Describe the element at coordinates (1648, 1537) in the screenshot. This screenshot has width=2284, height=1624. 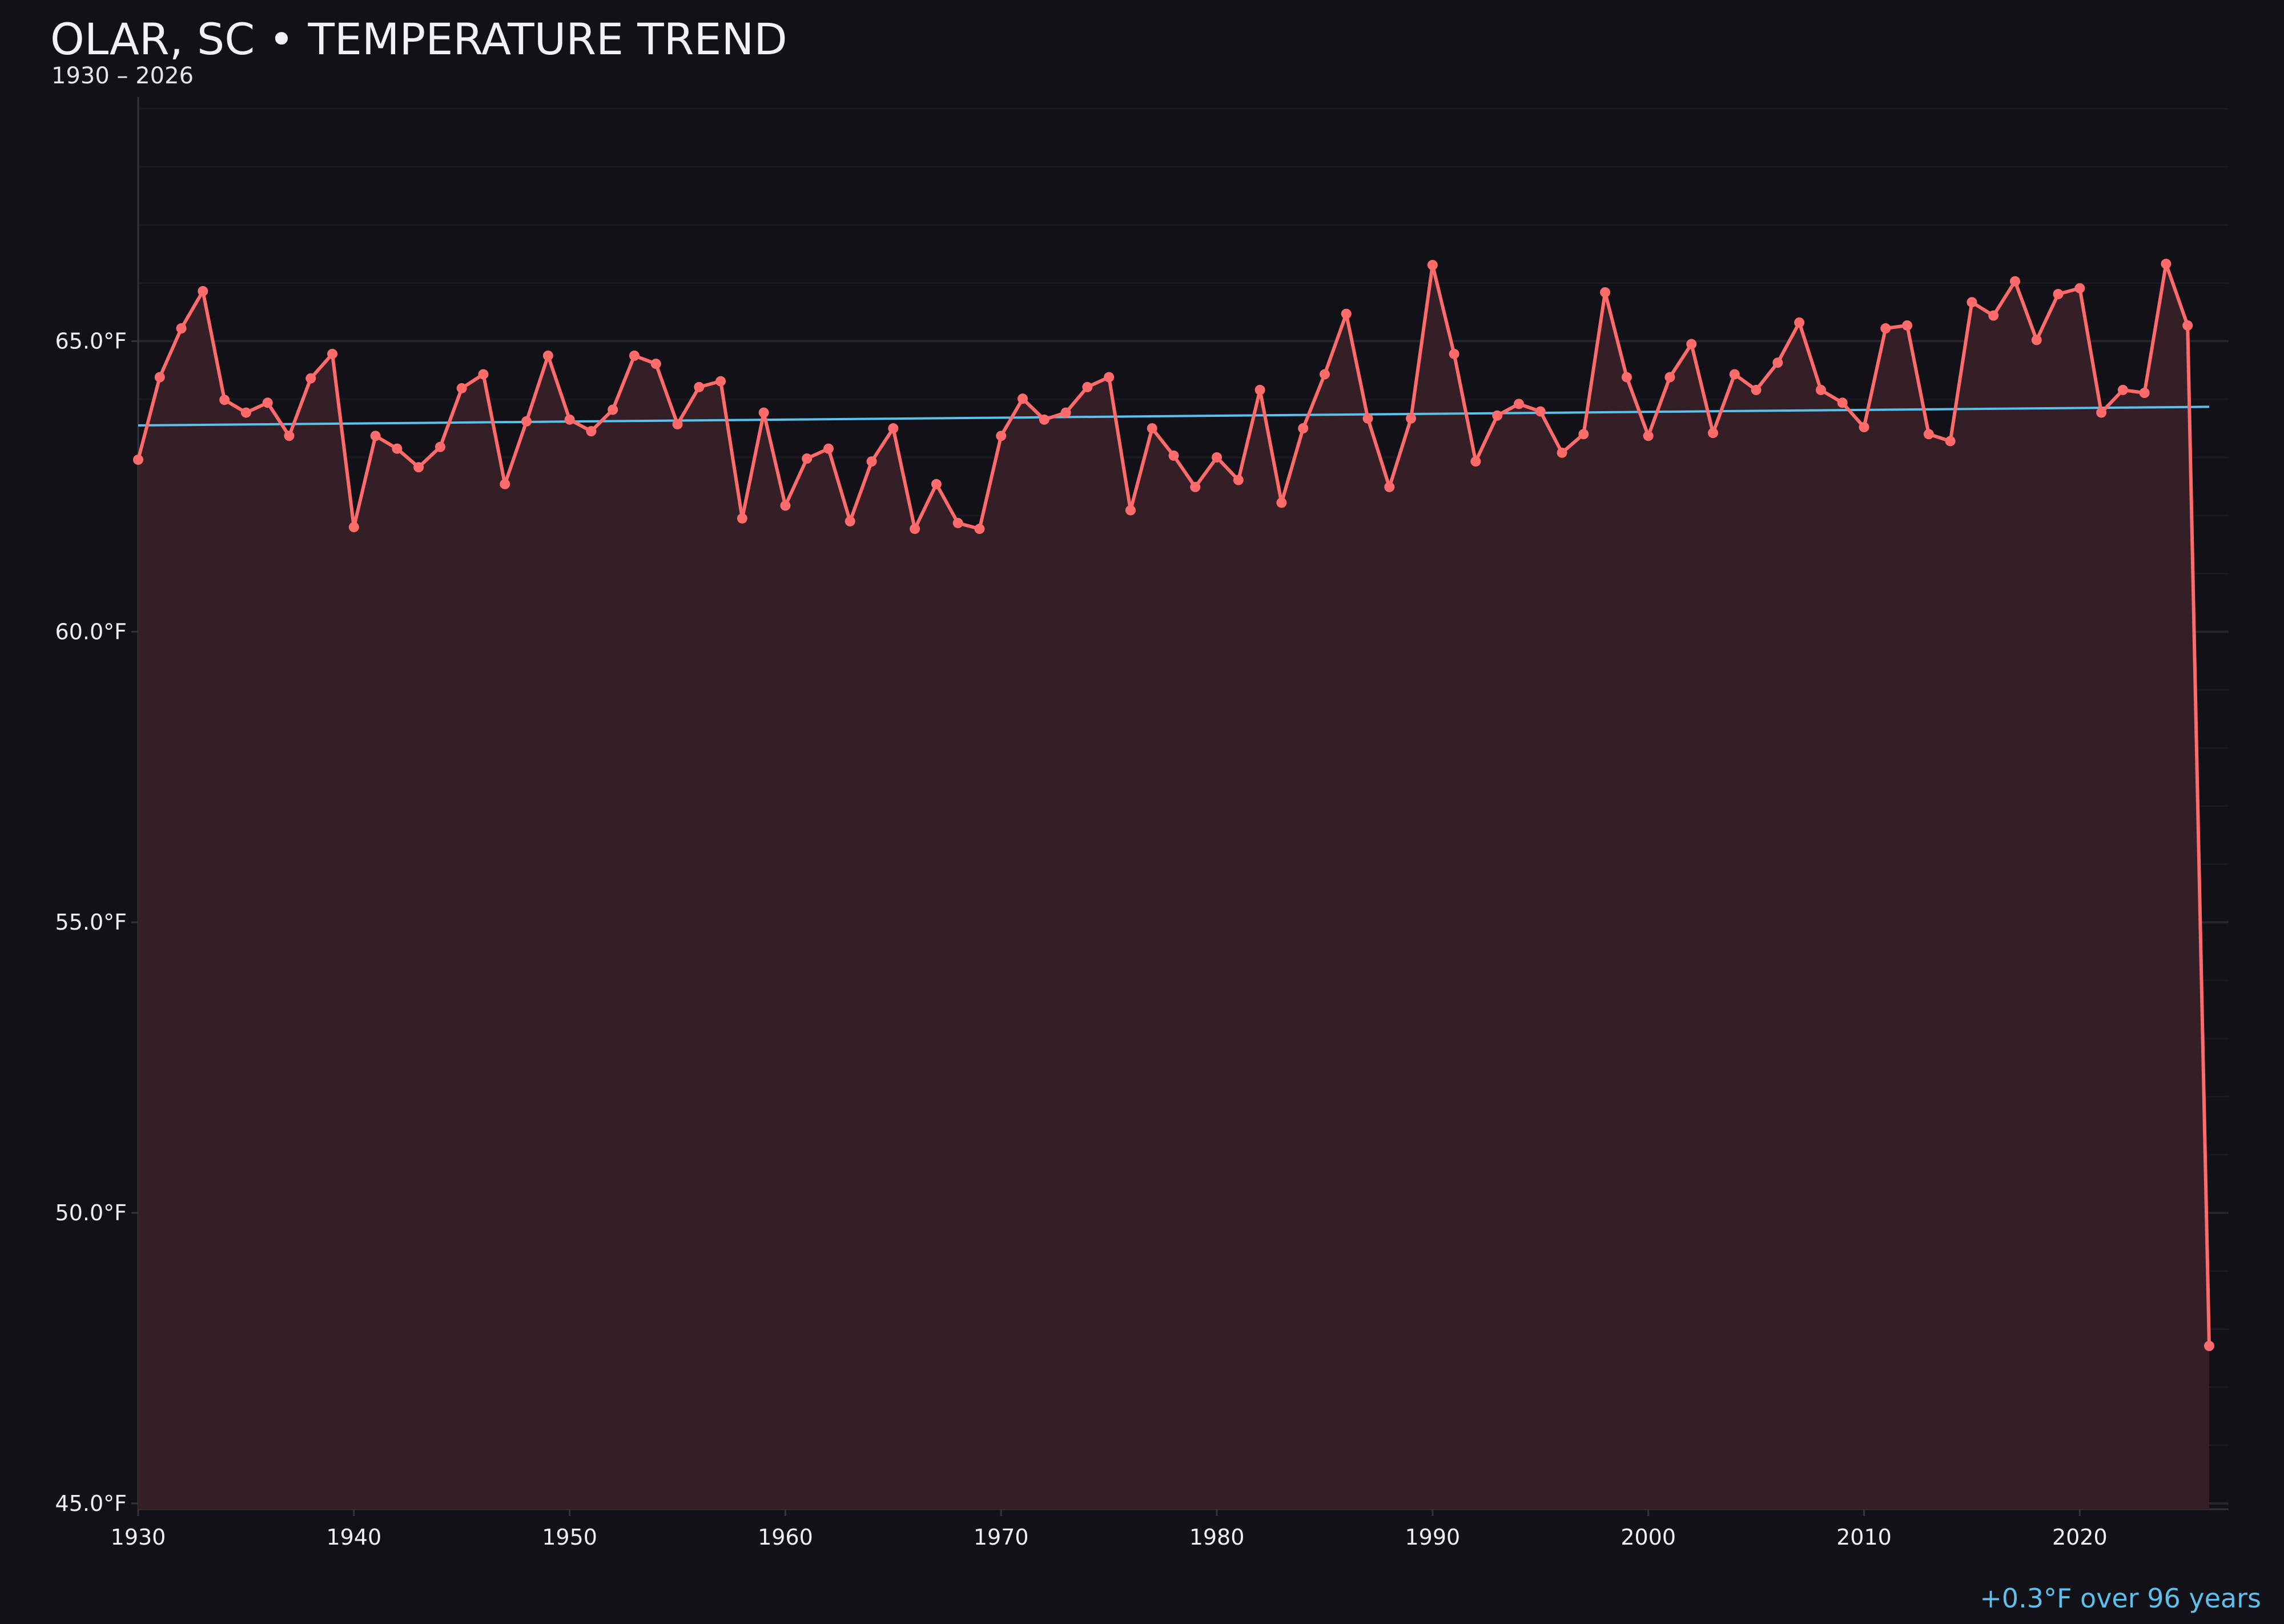
I see `x-tick-label: 2000` at that location.